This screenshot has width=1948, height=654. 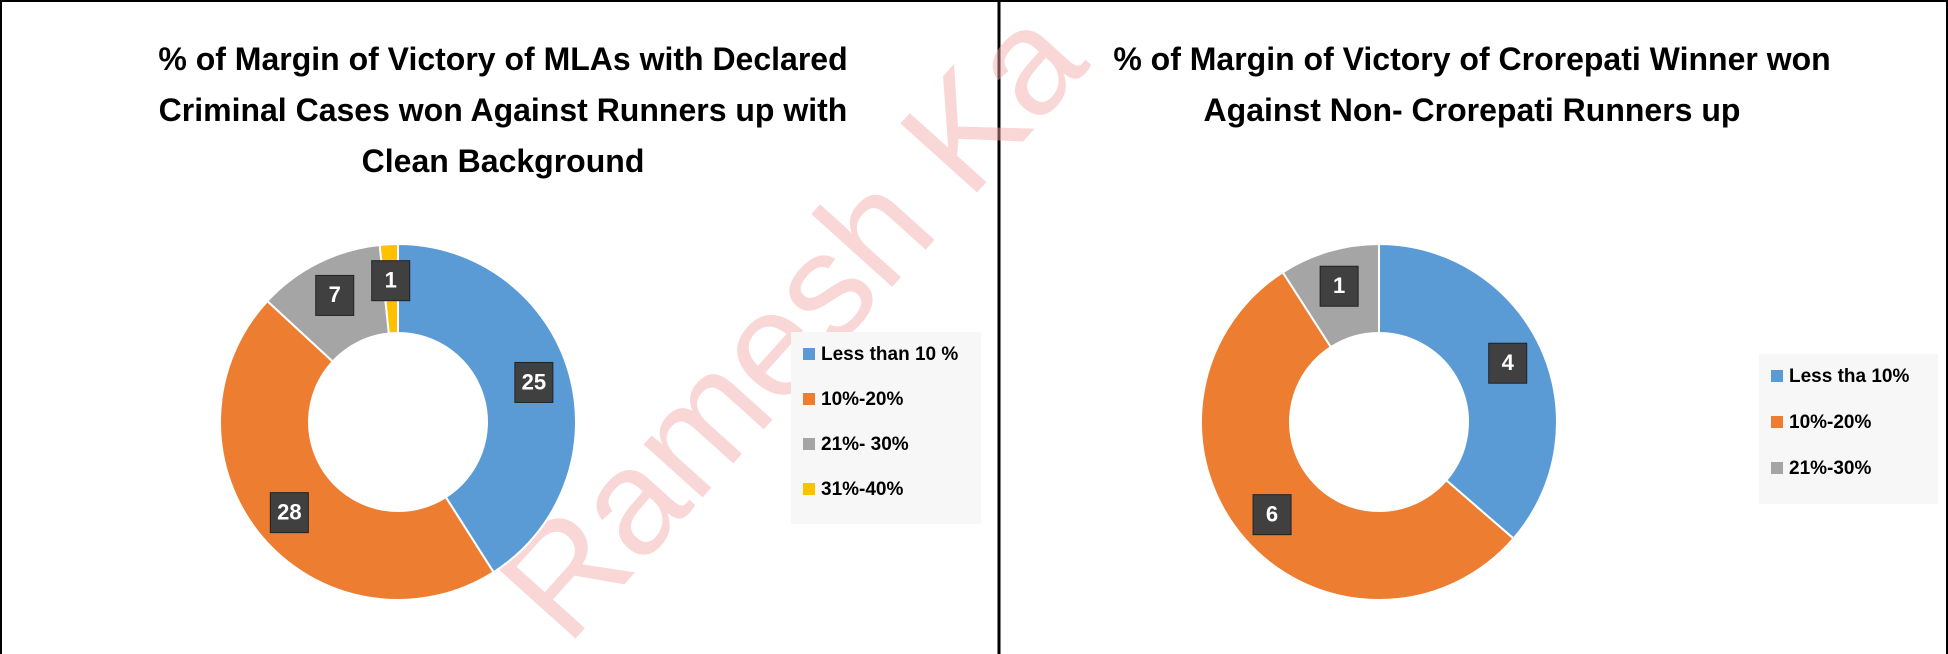 What do you see at coordinates (1849, 376) in the screenshot?
I see `legend-label: Less tha 10%` at bounding box center [1849, 376].